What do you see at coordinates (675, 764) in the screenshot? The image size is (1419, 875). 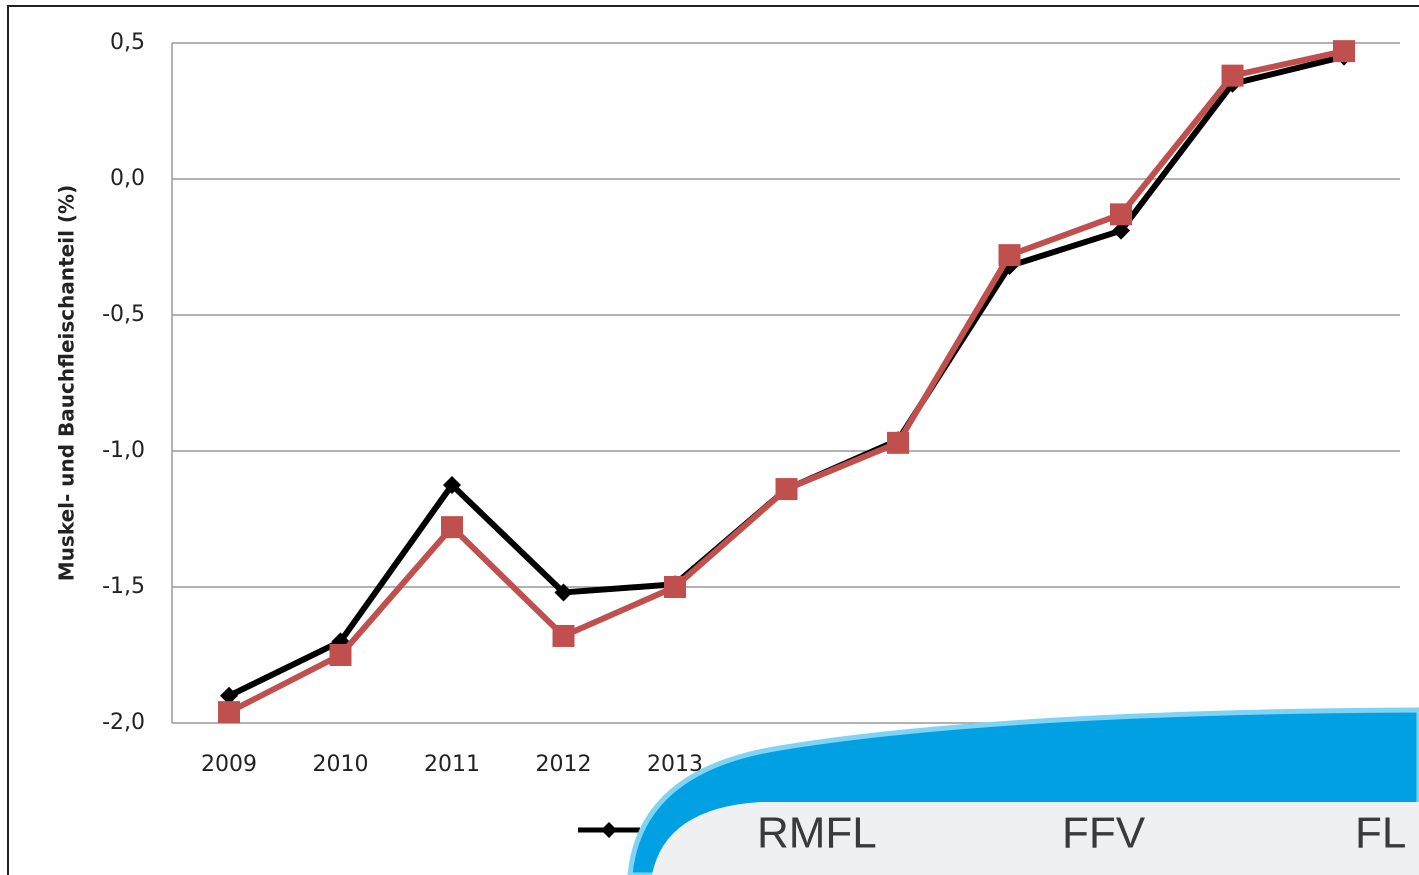 I see `x-tick-label: 2013` at bounding box center [675, 764].